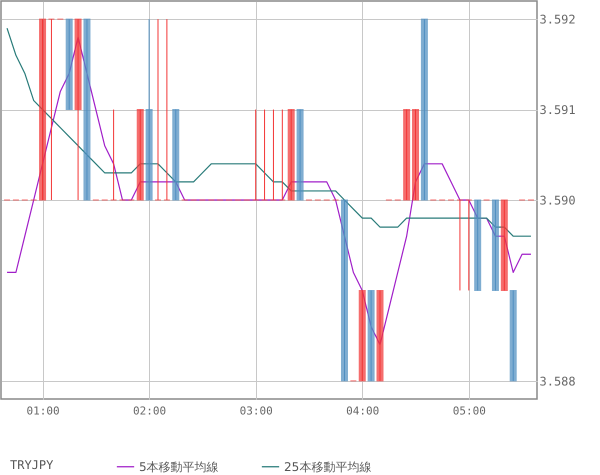  What do you see at coordinates (558, 381) in the screenshot?
I see `y-tick-label: 3.588` at bounding box center [558, 381].